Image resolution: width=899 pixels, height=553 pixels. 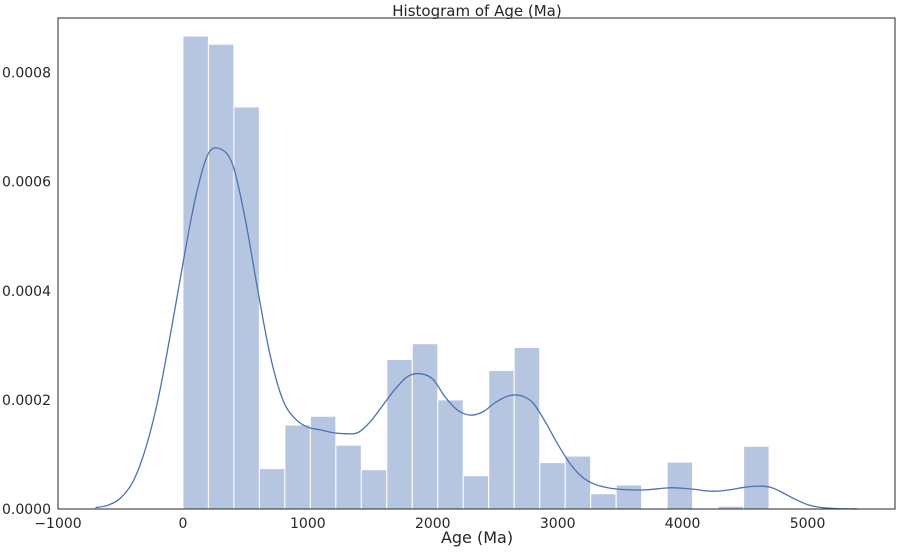 What do you see at coordinates (26, 183) in the screenshot?
I see `y-tick-label-3: 0.0006` at bounding box center [26, 183].